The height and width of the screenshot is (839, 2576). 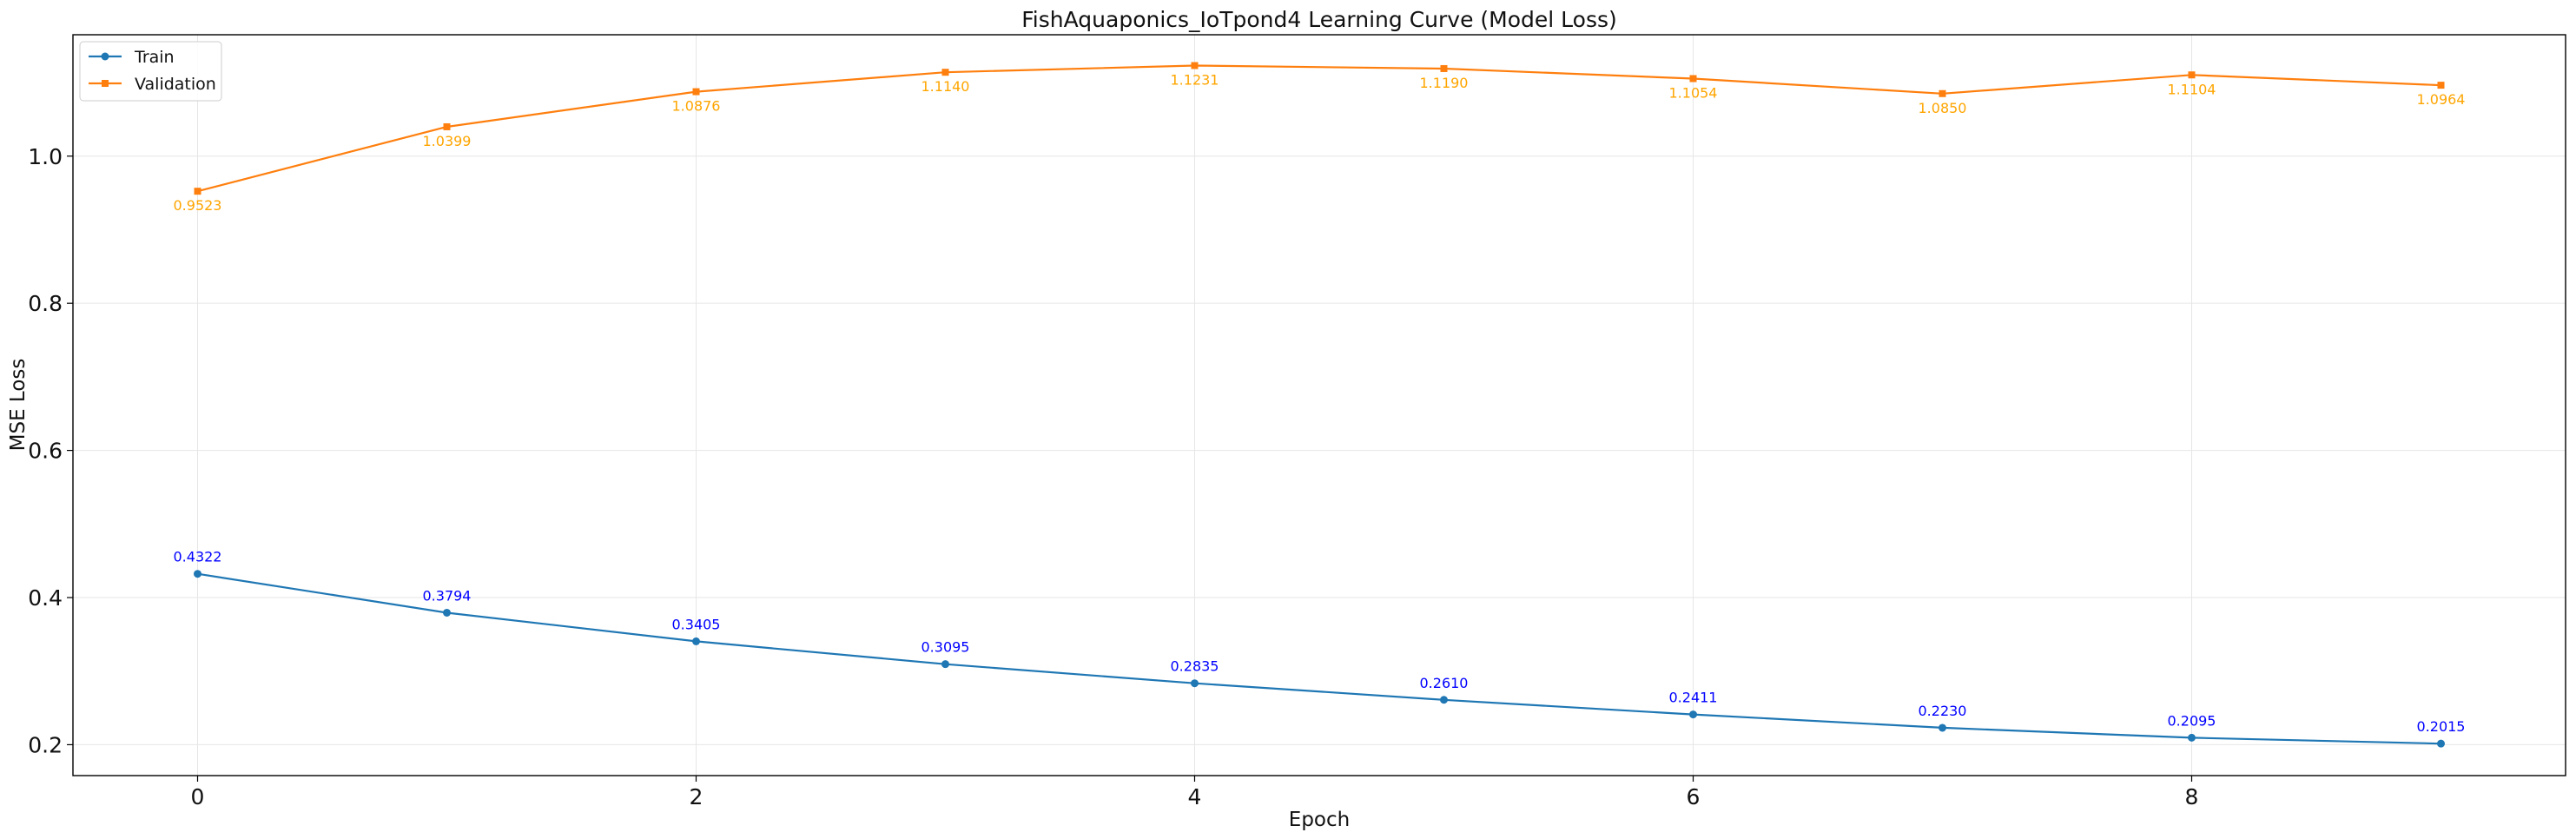 What do you see at coordinates (18, 405) in the screenshot?
I see `y-axis-label: MSE Loss` at bounding box center [18, 405].